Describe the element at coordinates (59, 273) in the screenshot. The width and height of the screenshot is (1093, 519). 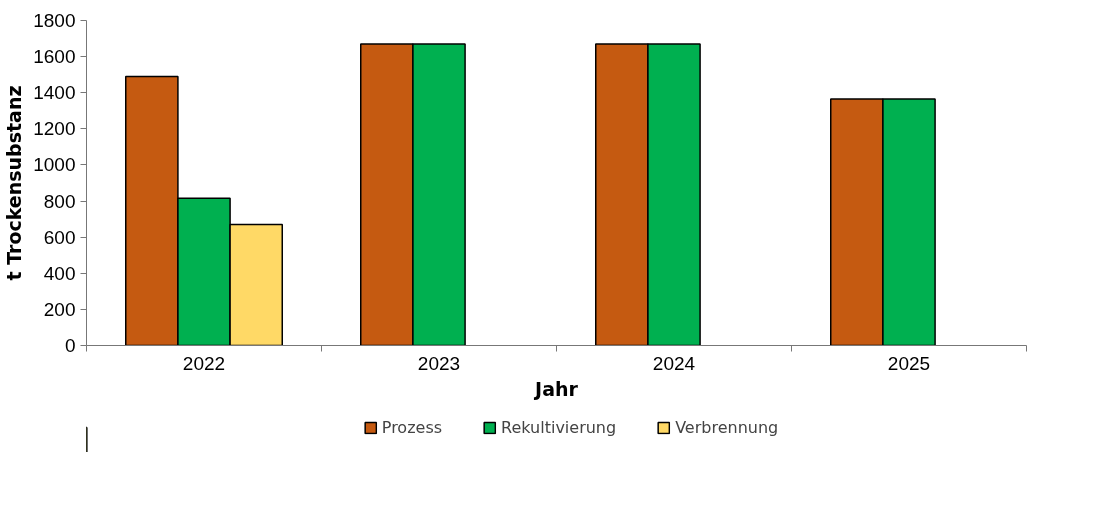
I see `y-tick-label: 400` at that location.